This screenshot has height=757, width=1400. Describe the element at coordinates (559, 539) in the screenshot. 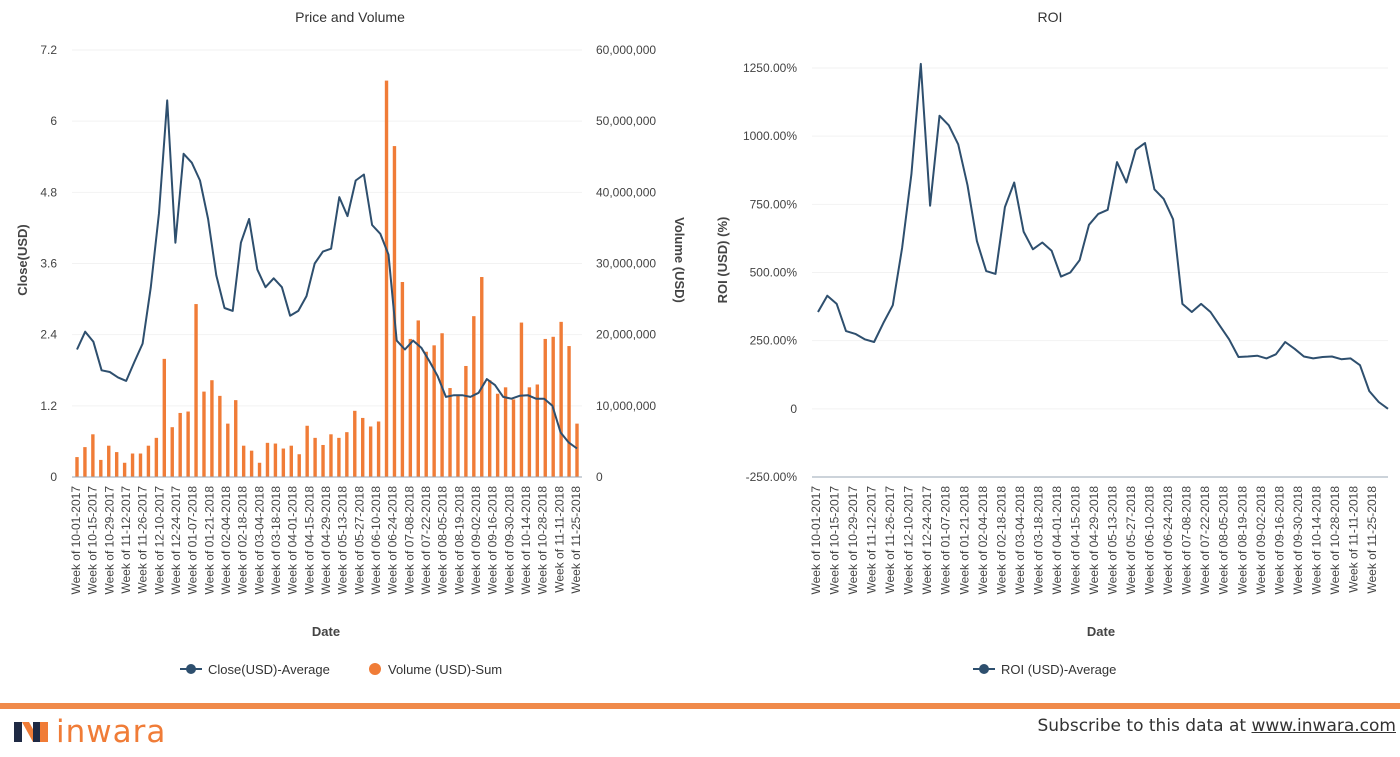

I see `x-tick-label: Week of 11-11-2018` at that location.